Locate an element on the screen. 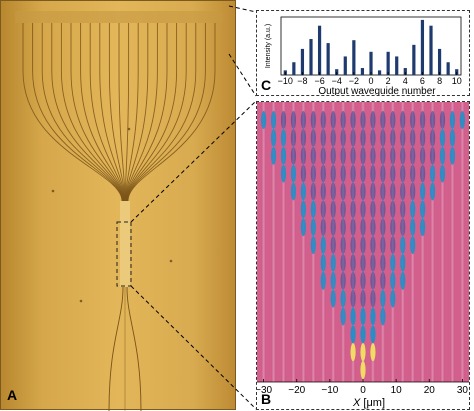 This screenshot has width=474, height=411. slab-region is located at coordinates (125, 244).